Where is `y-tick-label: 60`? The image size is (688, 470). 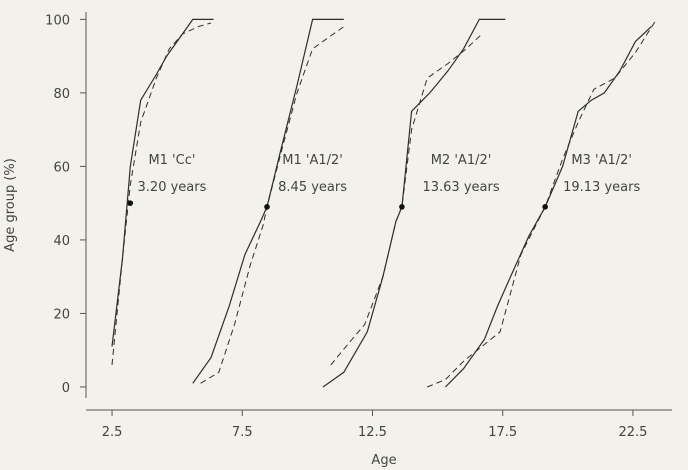 y-tick-label: 60 is located at coordinates (61, 167).